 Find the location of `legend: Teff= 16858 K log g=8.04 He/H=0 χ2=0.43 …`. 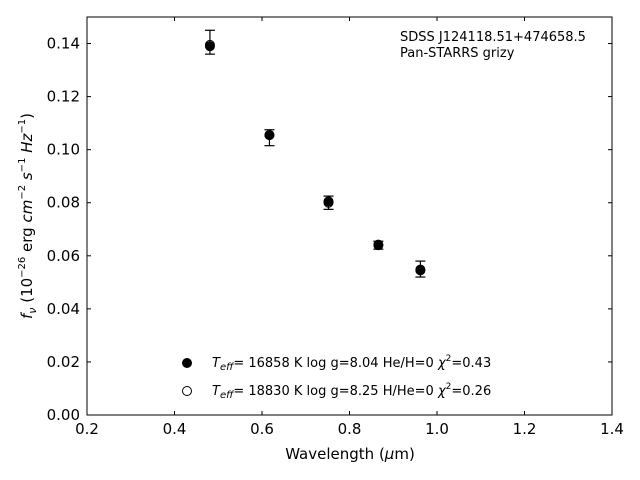

legend: Teff= 16858 K log g=8.04 He/H=0 χ2=0.43 … is located at coordinates (336, 377).